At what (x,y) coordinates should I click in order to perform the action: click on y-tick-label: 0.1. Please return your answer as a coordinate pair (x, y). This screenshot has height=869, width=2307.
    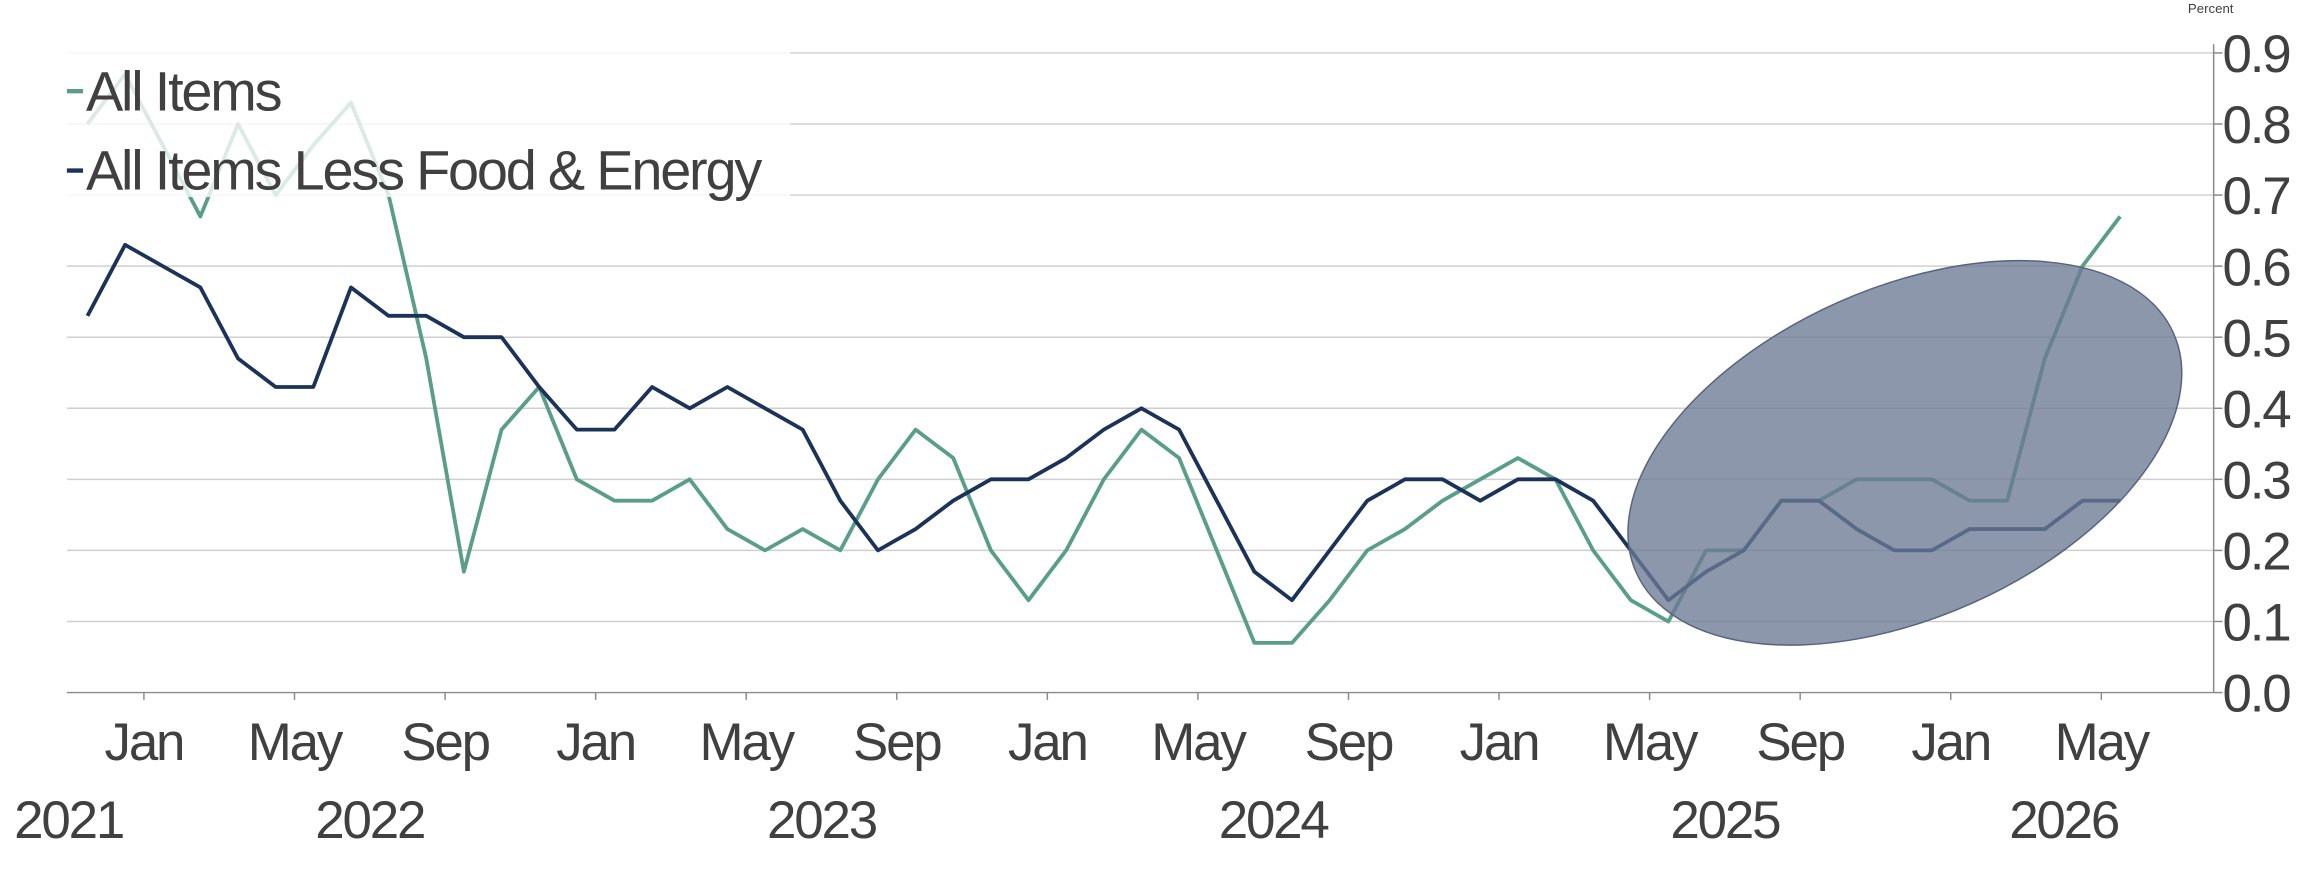
    Looking at the image, I should click on (2255, 623).